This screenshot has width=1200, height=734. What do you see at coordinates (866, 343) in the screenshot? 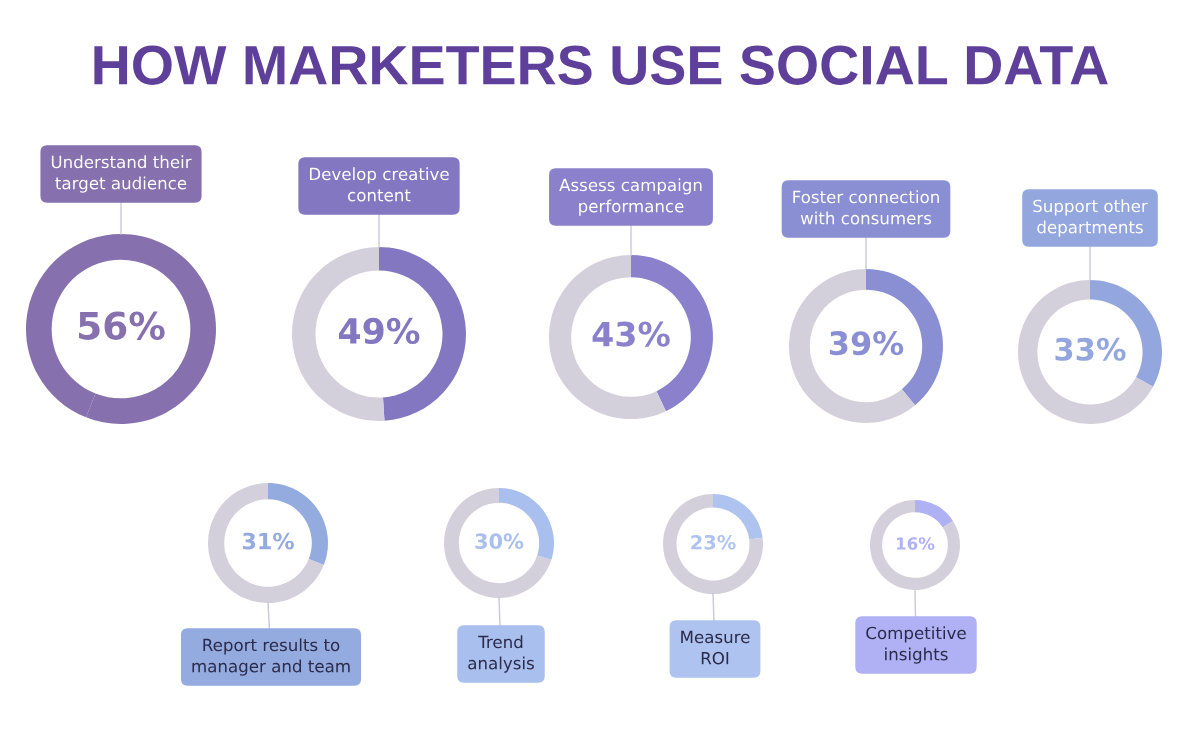
I see `data-label: 39%` at bounding box center [866, 343].